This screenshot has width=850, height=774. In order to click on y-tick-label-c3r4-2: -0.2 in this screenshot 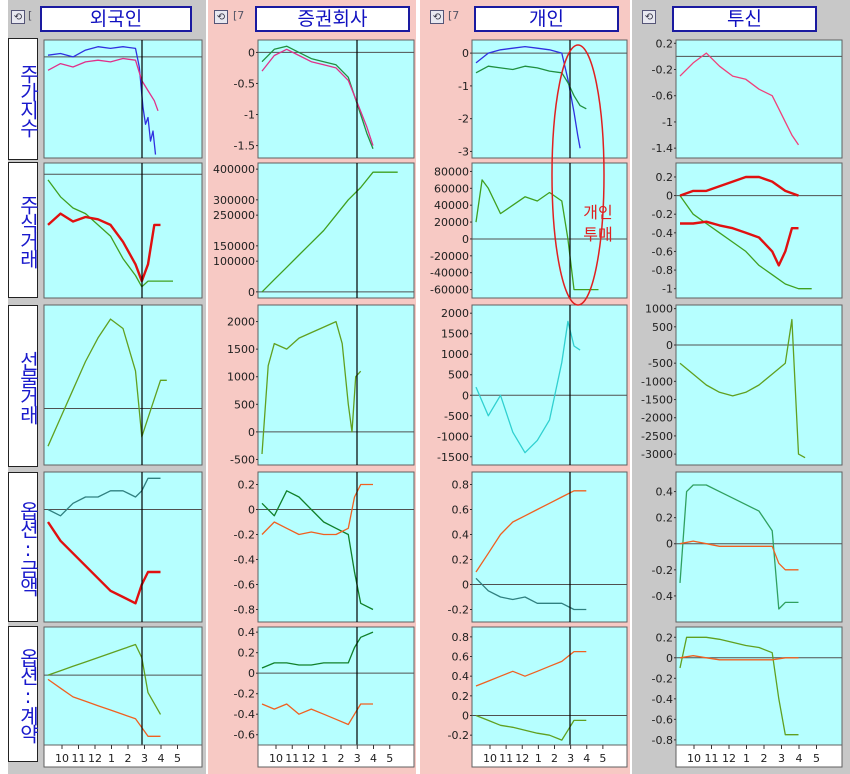, I will do `click(662, 678)`.